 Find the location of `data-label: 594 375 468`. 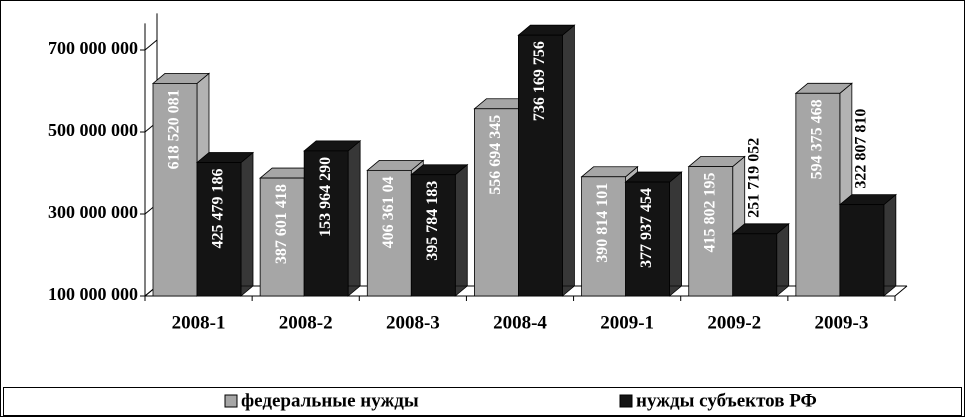

data-label: 594 375 468 is located at coordinates (817, 139).